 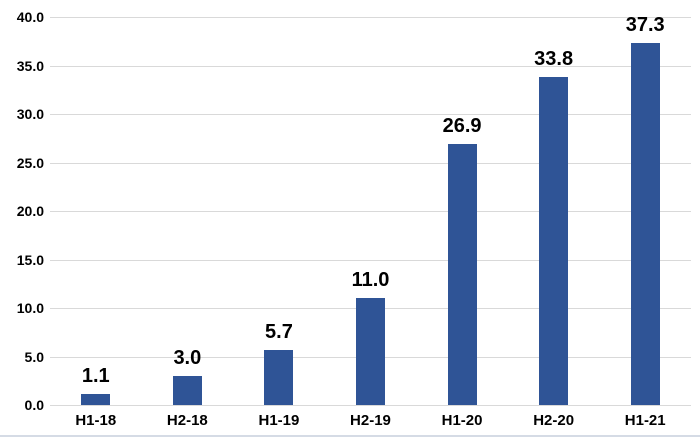 What do you see at coordinates (30, 162) in the screenshot?
I see `y-tick-label: 25.0` at bounding box center [30, 162].